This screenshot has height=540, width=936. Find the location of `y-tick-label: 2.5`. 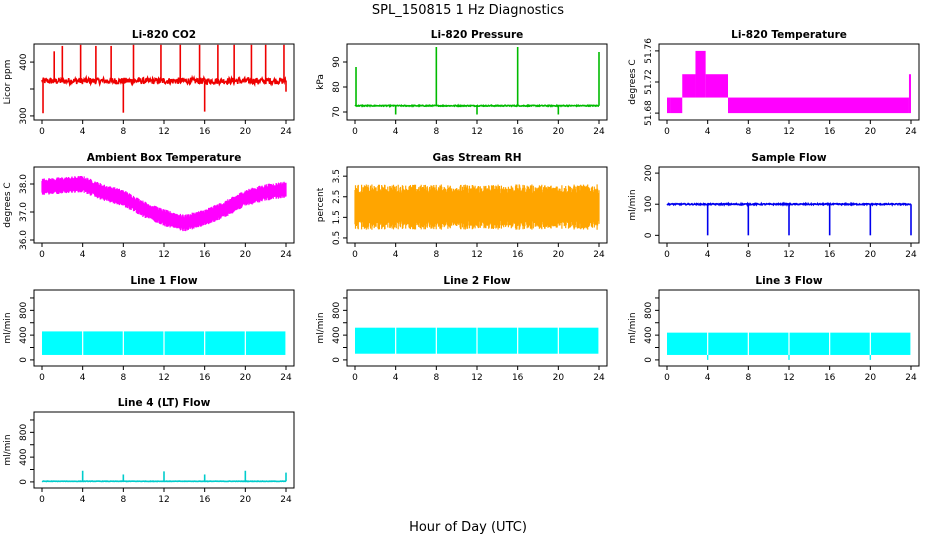

y-tick-label: 2.5 is located at coordinates (337, 197).